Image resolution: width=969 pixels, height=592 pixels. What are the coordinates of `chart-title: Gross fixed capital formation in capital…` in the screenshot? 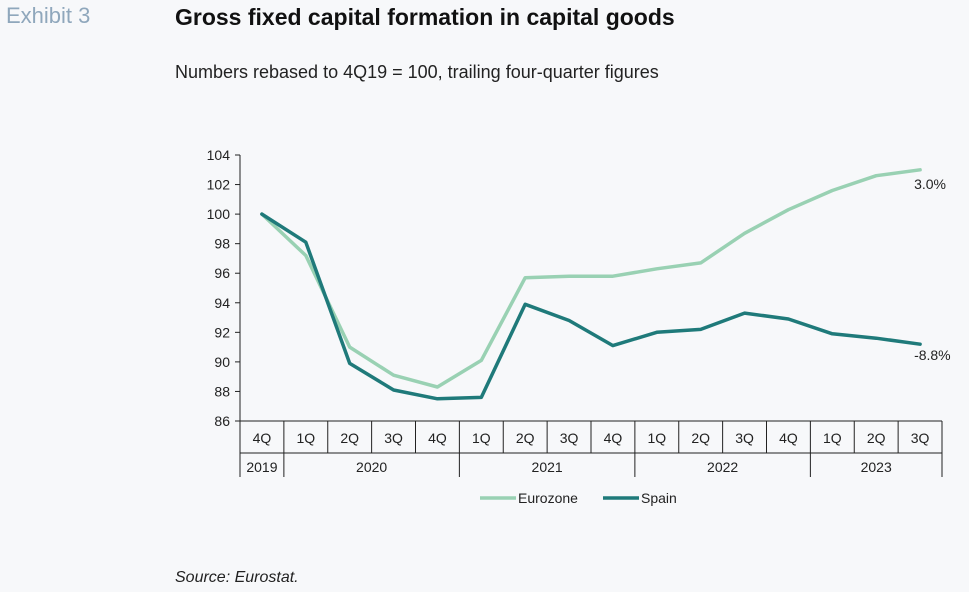 It's located at (425, 17).